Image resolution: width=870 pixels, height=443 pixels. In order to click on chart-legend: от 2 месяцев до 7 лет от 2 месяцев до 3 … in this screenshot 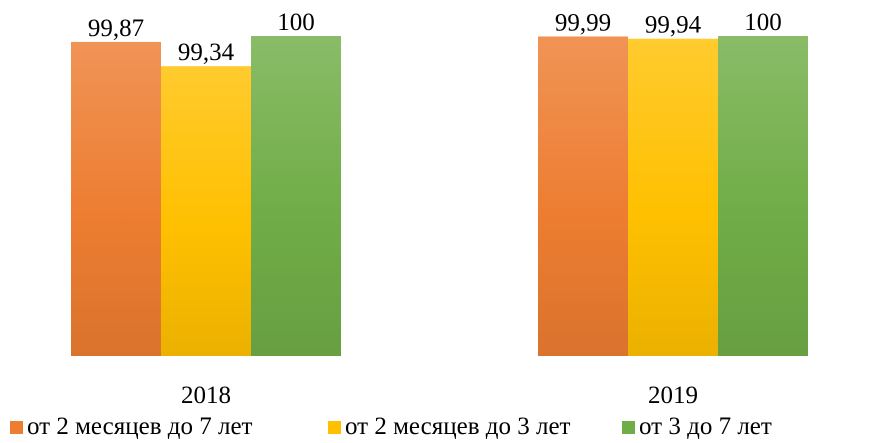, I will do `click(435, 427)`.